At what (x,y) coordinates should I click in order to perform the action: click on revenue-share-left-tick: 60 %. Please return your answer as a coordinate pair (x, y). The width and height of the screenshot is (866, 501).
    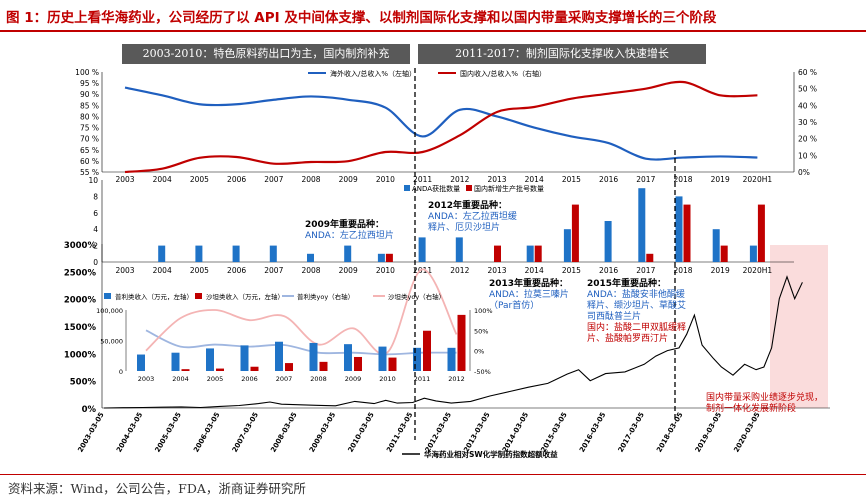
    Looking at the image, I should click on (89, 161).